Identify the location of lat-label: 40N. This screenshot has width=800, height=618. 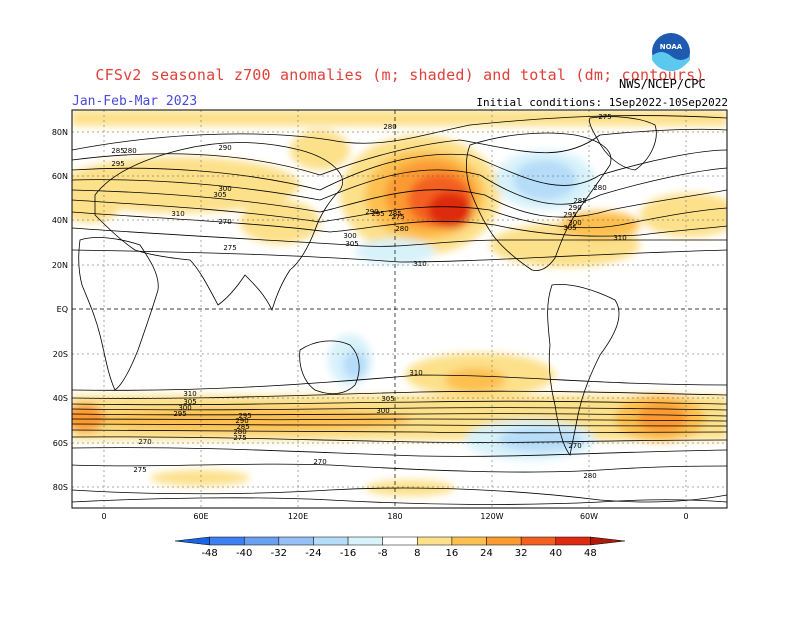
(60, 220).